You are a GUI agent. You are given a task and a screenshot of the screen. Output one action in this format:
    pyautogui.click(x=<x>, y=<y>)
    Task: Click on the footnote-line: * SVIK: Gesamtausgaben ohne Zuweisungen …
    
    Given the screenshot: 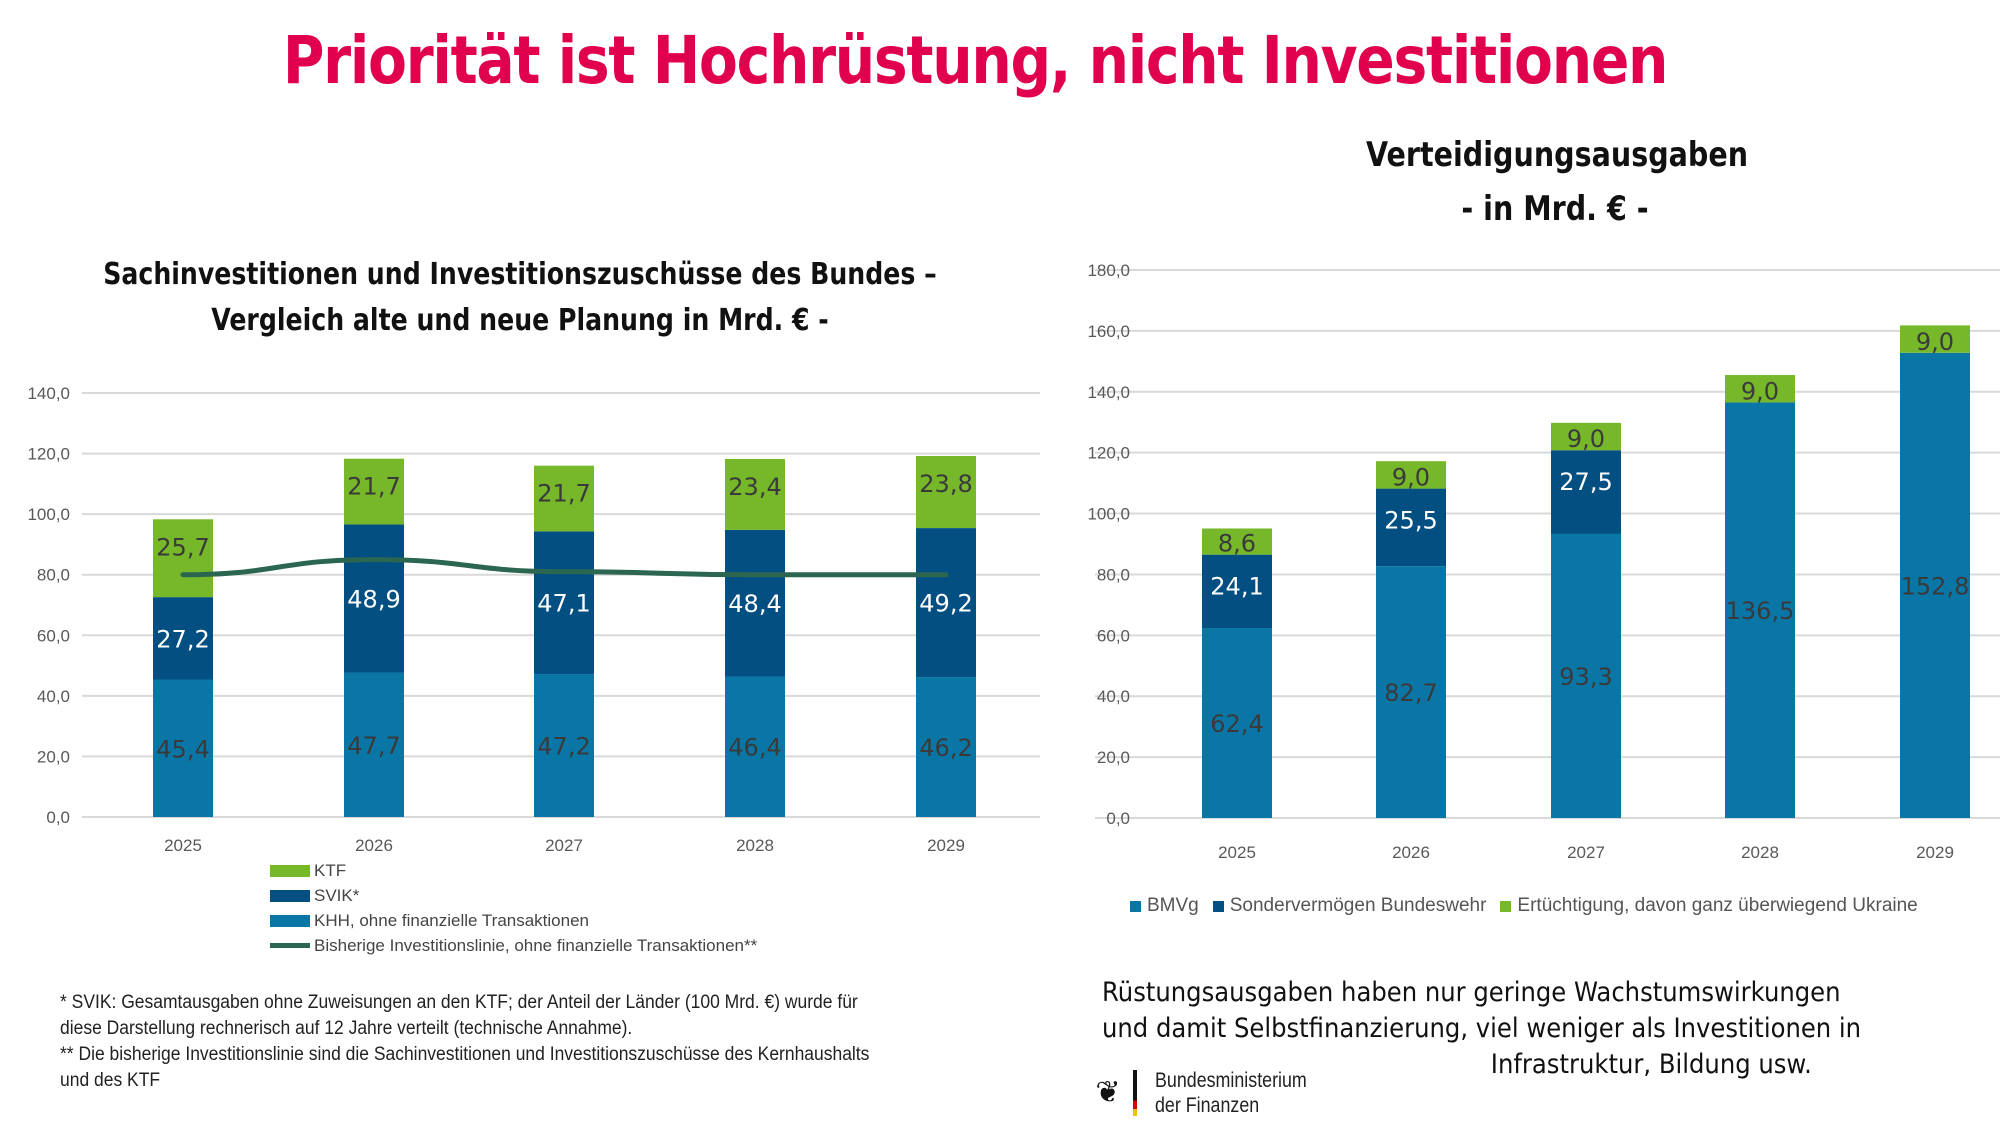 What is the action you would take?
    pyautogui.click(x=459, y=1002)
    